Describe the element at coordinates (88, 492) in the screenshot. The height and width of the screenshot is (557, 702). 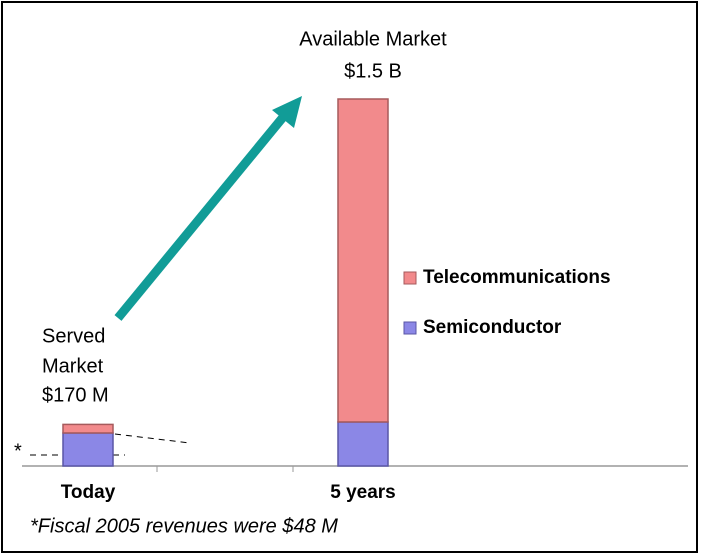
I see `x-tick-label: Today` at that location.